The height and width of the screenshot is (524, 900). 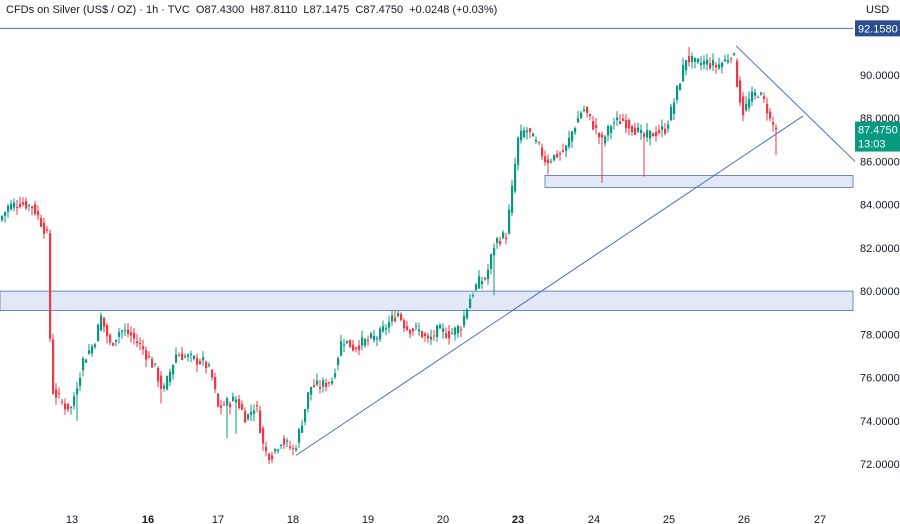 I want to click on time-tick-label: 25, so click(x=669, y=519).